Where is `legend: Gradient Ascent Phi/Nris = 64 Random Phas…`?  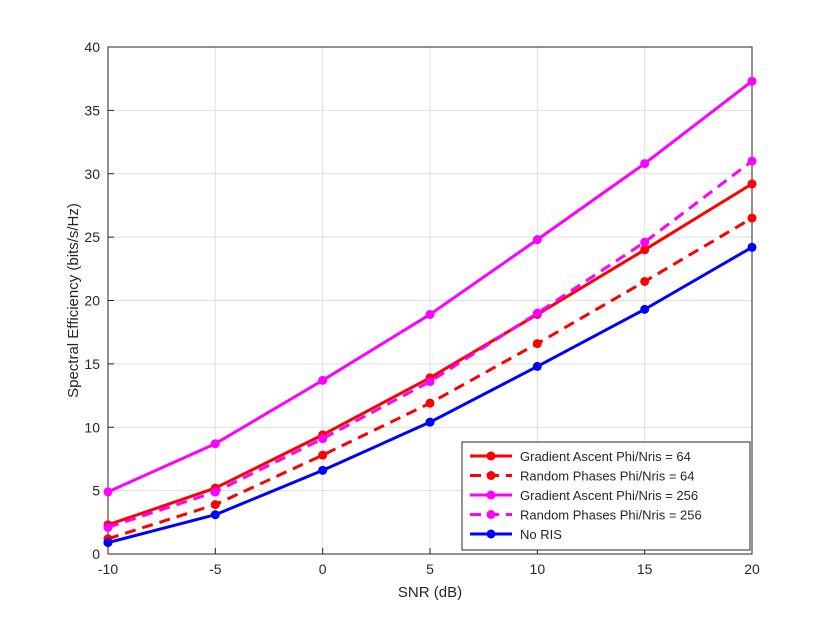 legend: Gradient Ascent Phi/Nris = 64 Random Phas… is located at coordinates (606, 496).